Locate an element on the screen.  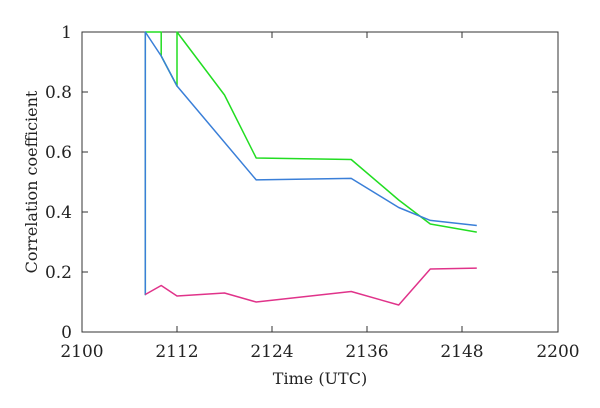
y-tick-label: 1 is located at coordinates (66, 33).